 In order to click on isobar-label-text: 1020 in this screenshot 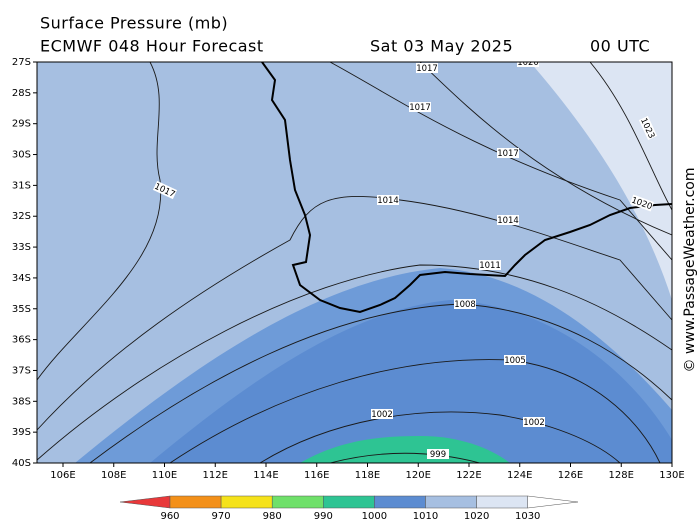, I will do `click(528, 63)`.